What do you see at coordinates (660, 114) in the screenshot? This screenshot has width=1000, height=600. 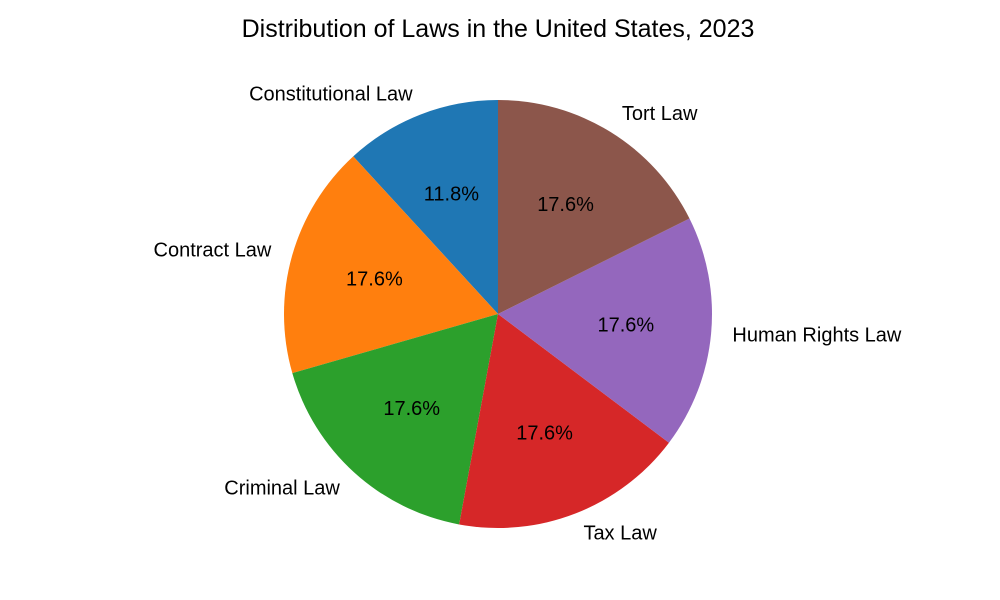 I see `slice-label-tort-law: Tort Law` at bounding box center [660, 114].